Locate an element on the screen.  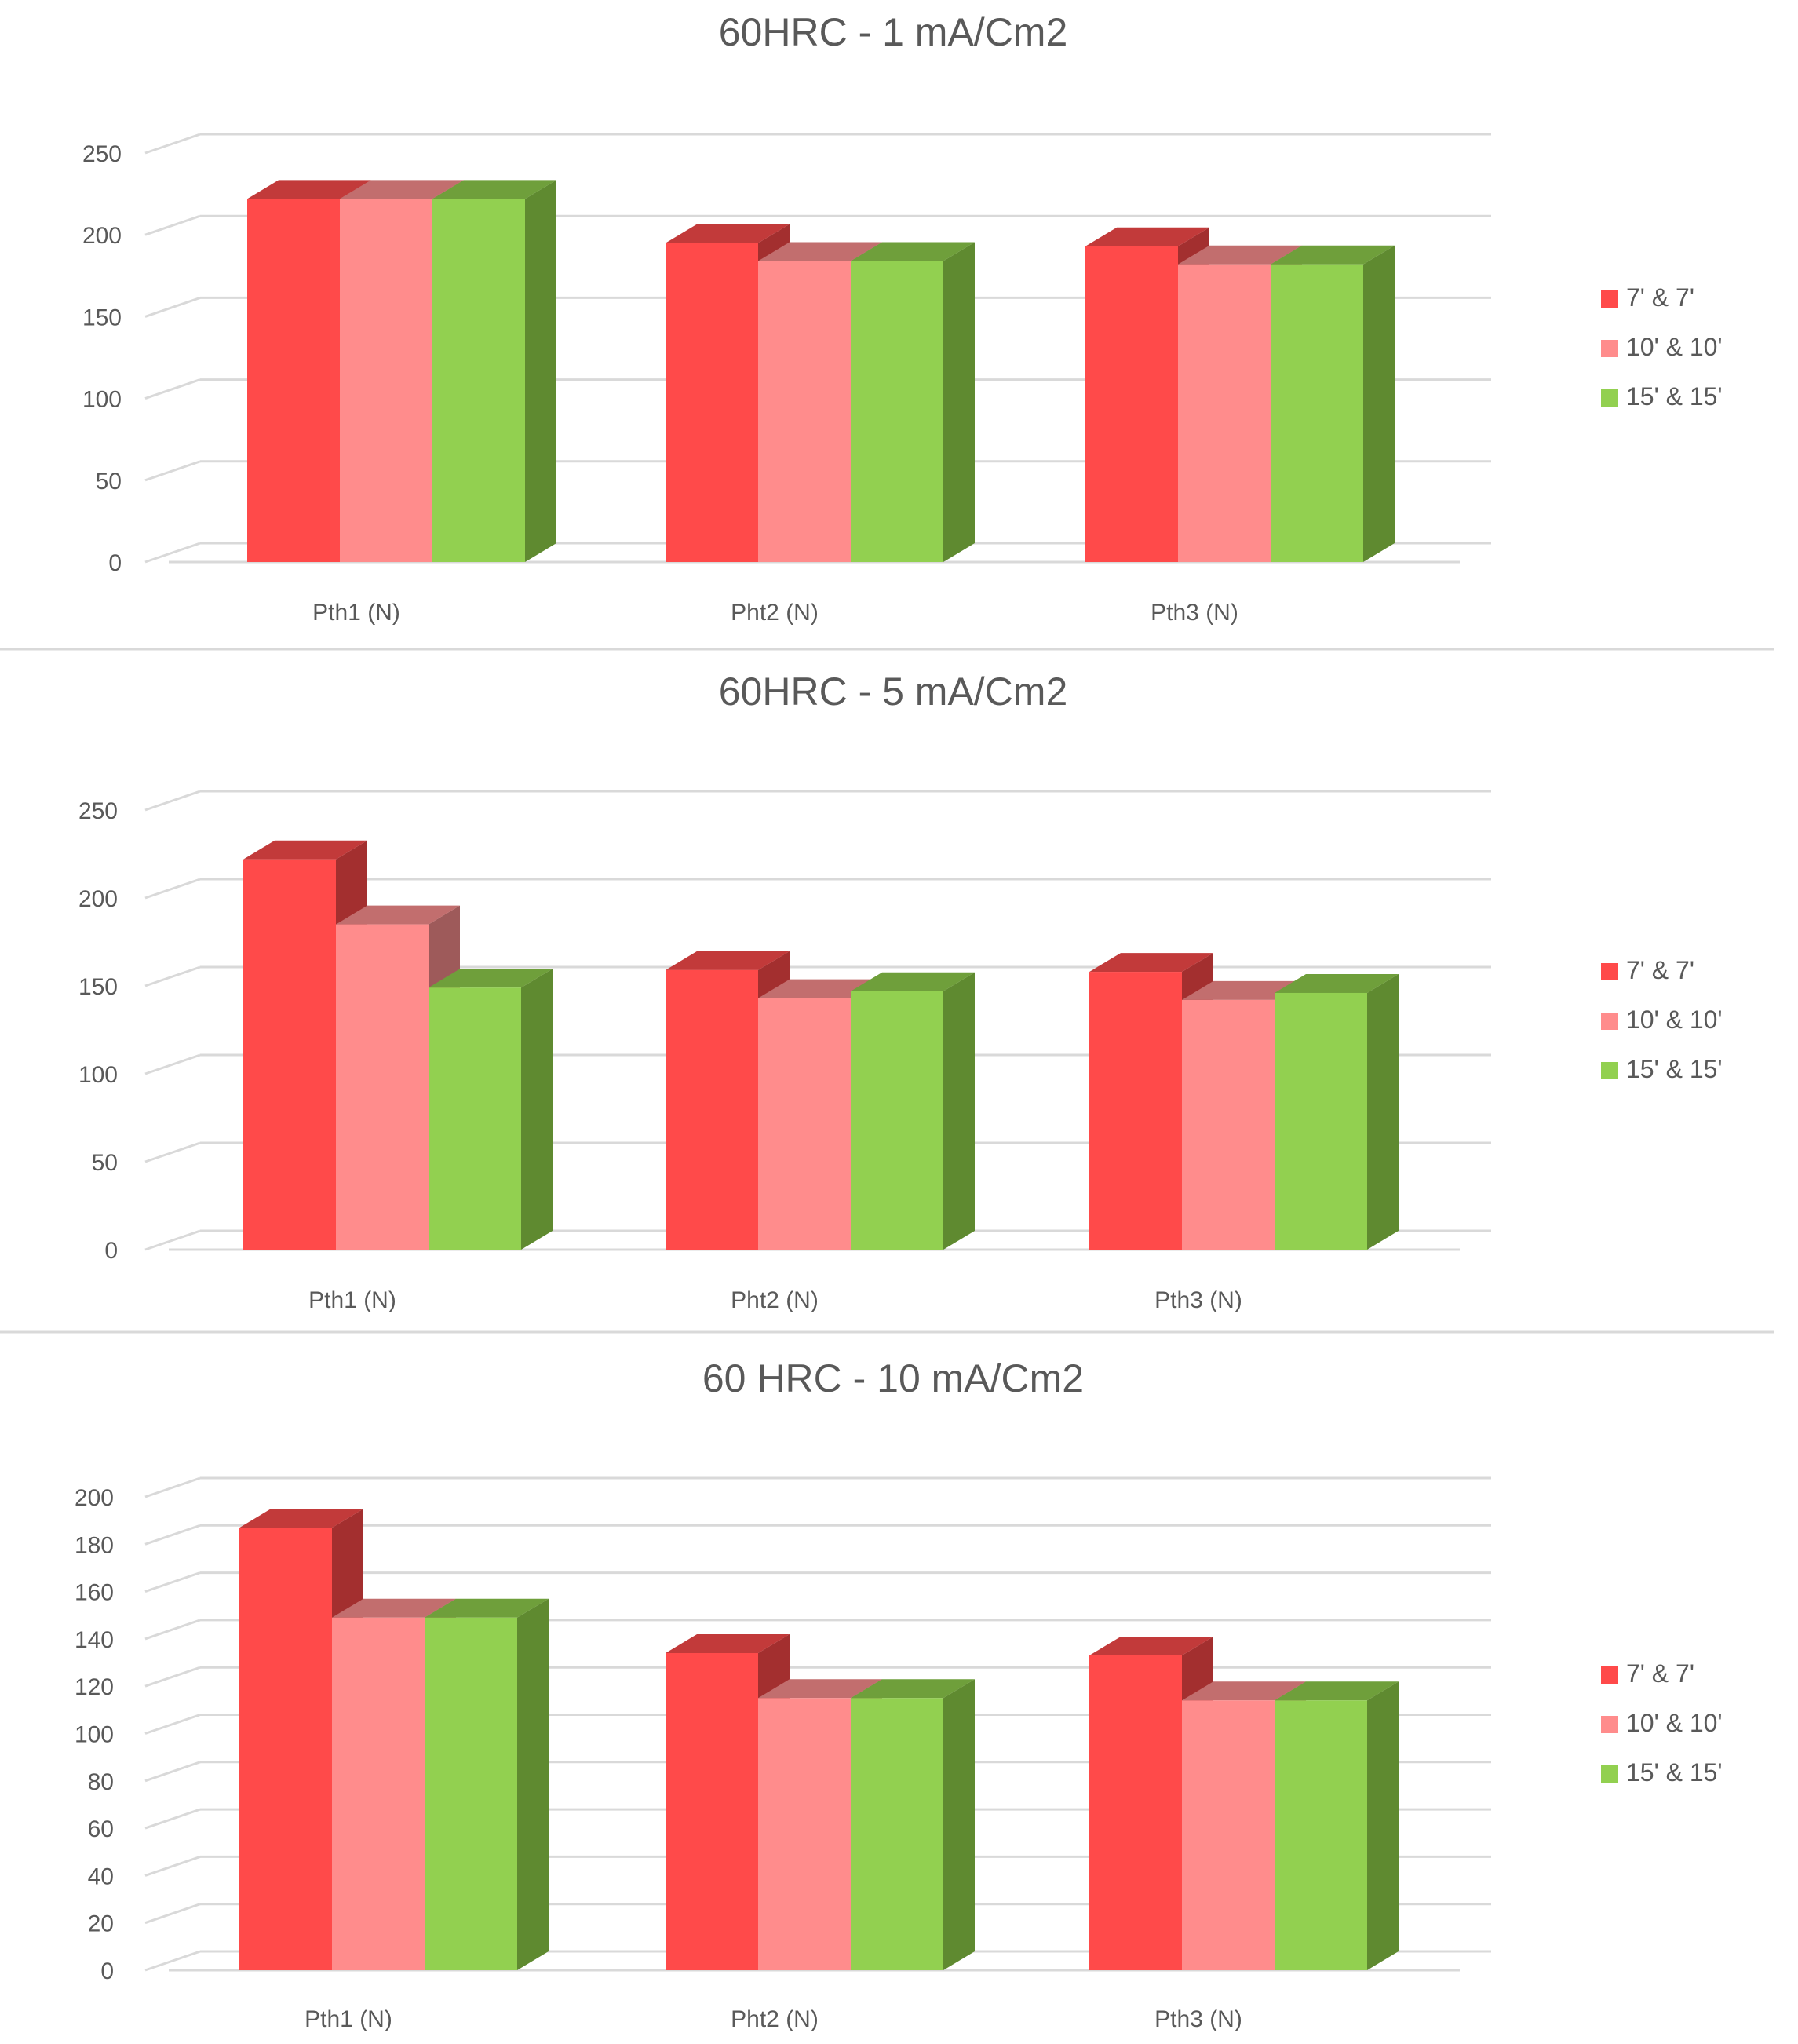
y-tick-label: 50 is located at coordinates (109, 482).